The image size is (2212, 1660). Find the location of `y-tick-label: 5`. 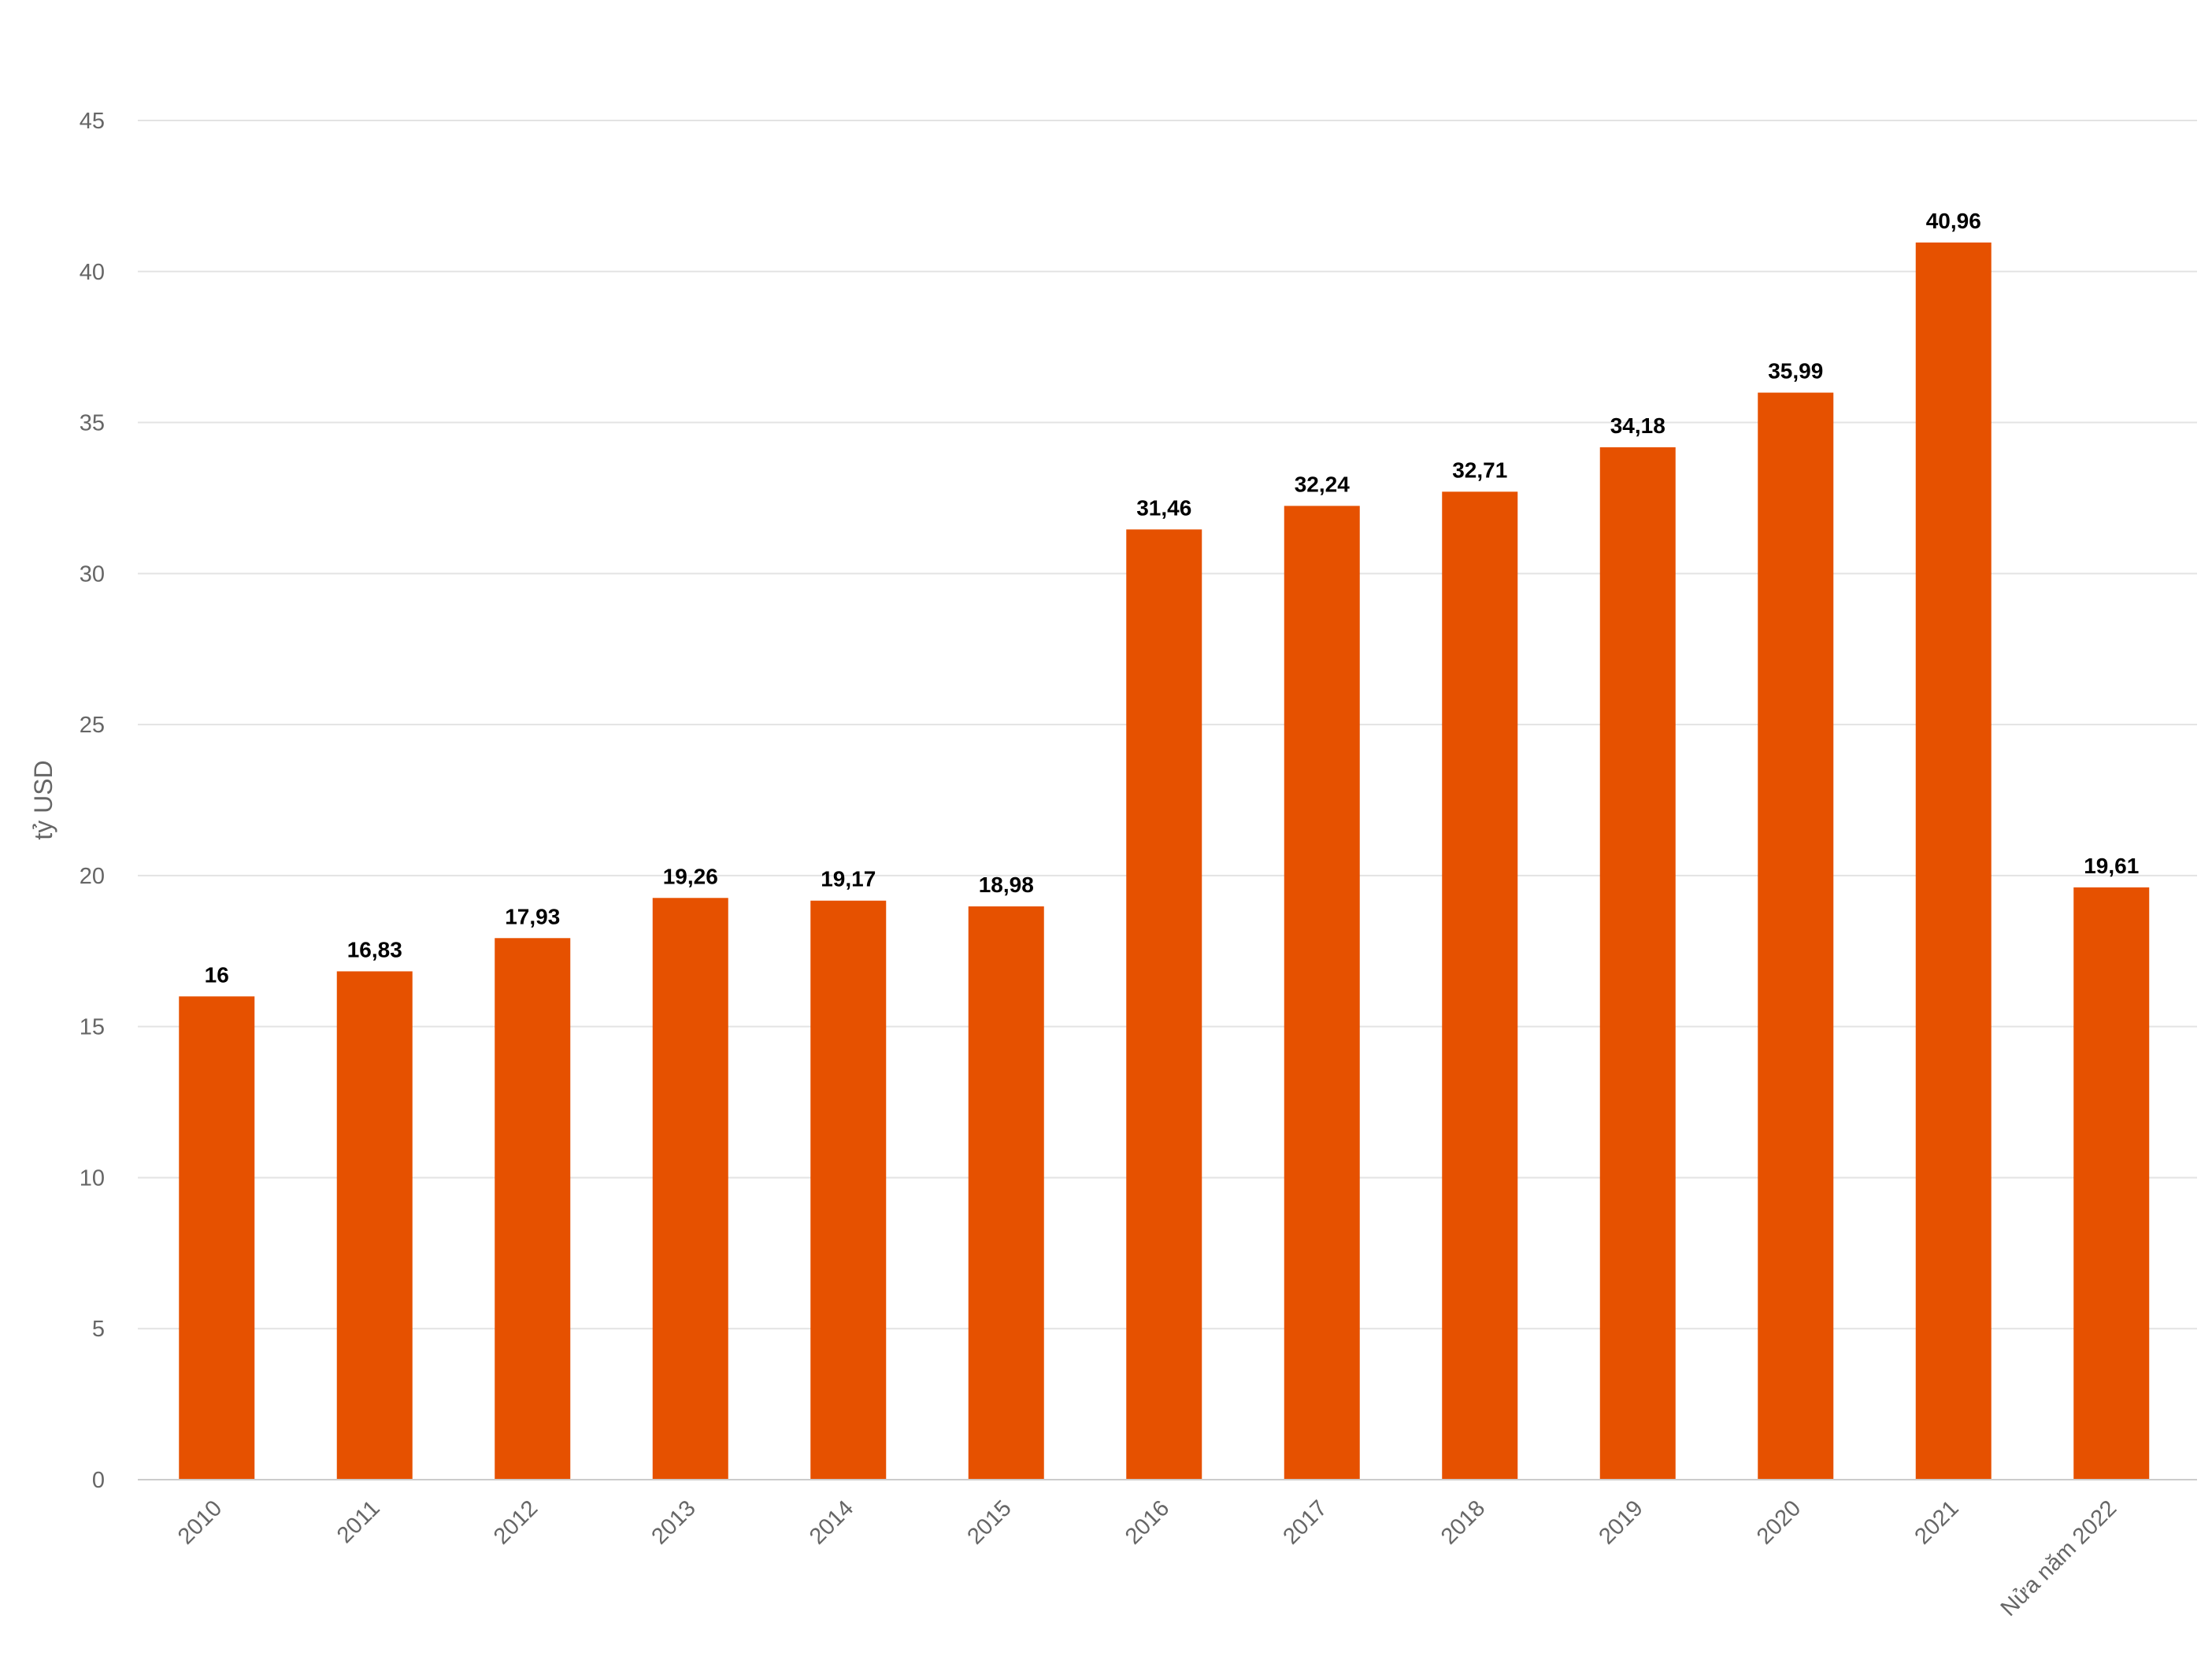

y-tick-label: 5 is located at coordinates (99, 1329).